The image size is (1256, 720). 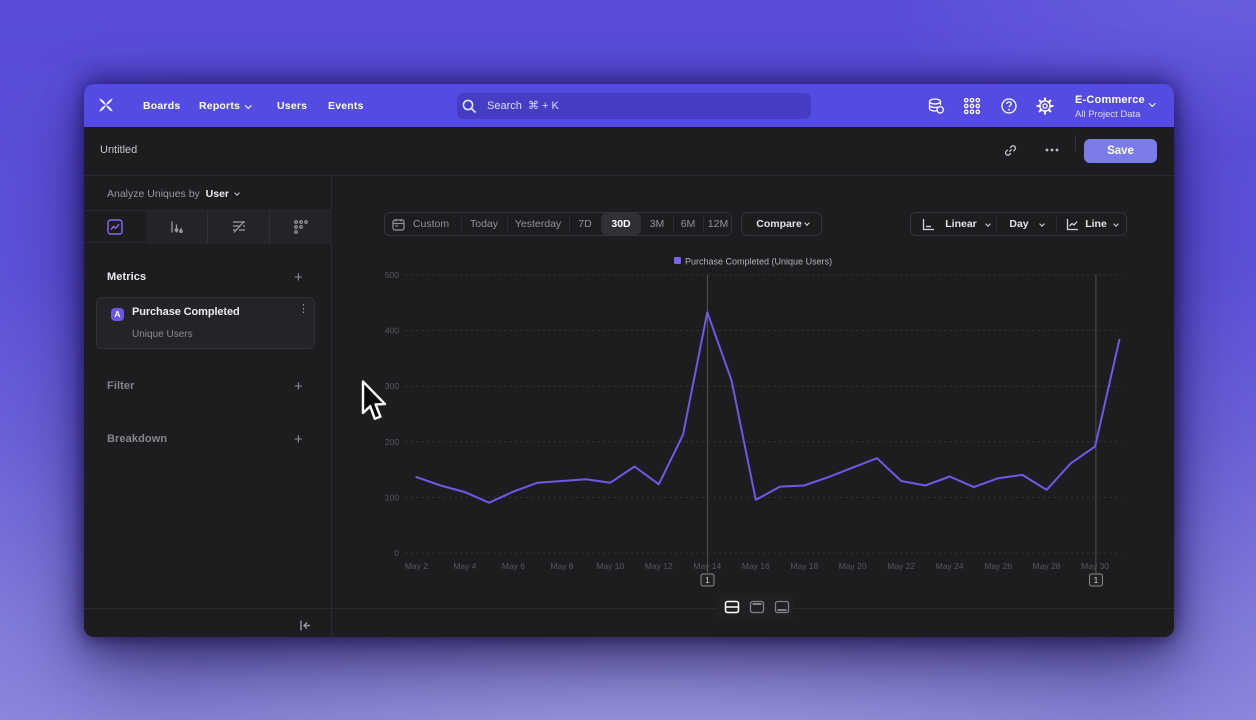 I want to click on svg-text: May 30, so click(x=1095, y=566).